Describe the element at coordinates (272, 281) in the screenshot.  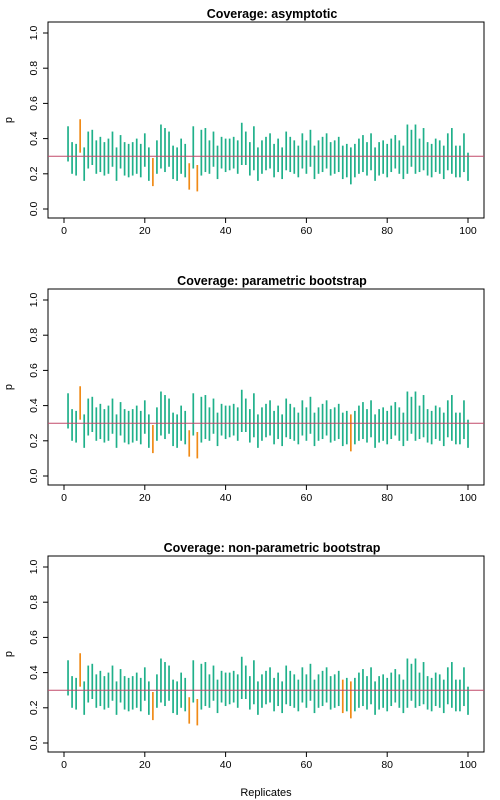
I see `panel-title: Coverage: parametric bootstrap` at that location.